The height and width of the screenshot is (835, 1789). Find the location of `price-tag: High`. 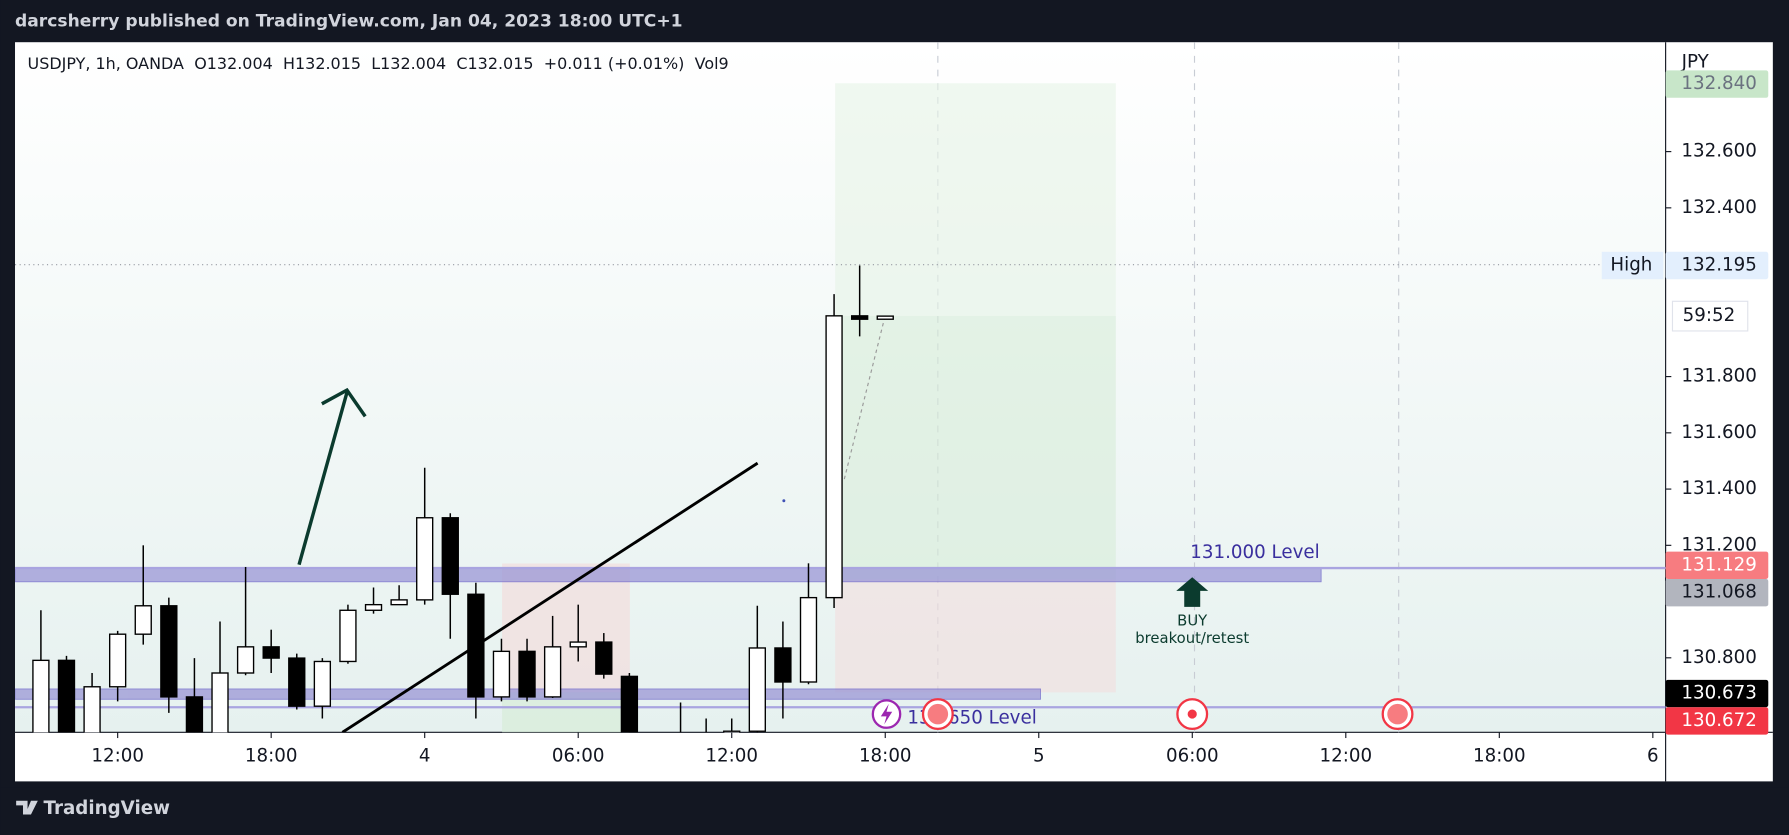

price-tag: High is located at coordinates (1631, 265).